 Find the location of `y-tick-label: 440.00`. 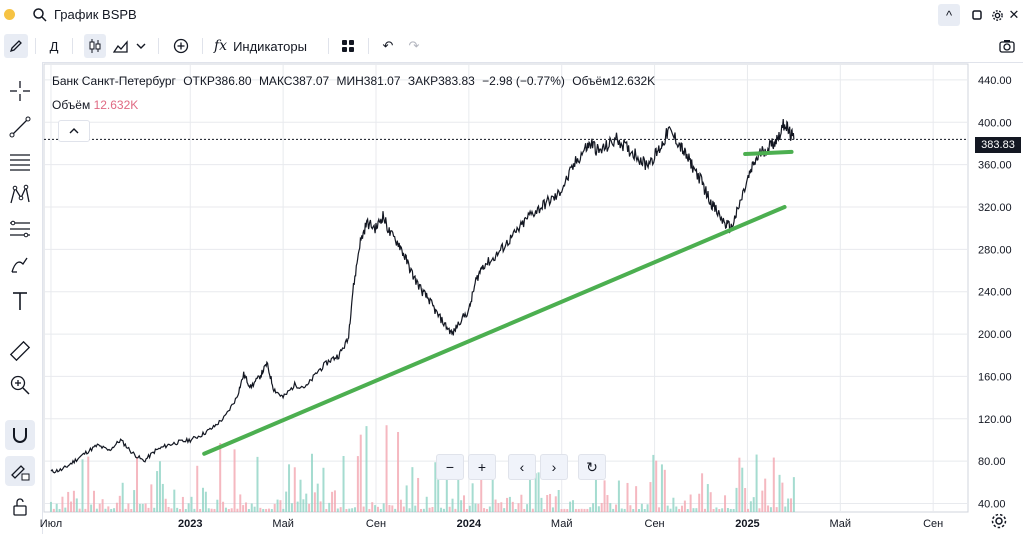

y-tick-label: 440.00 is located at coordinates (995, 81).